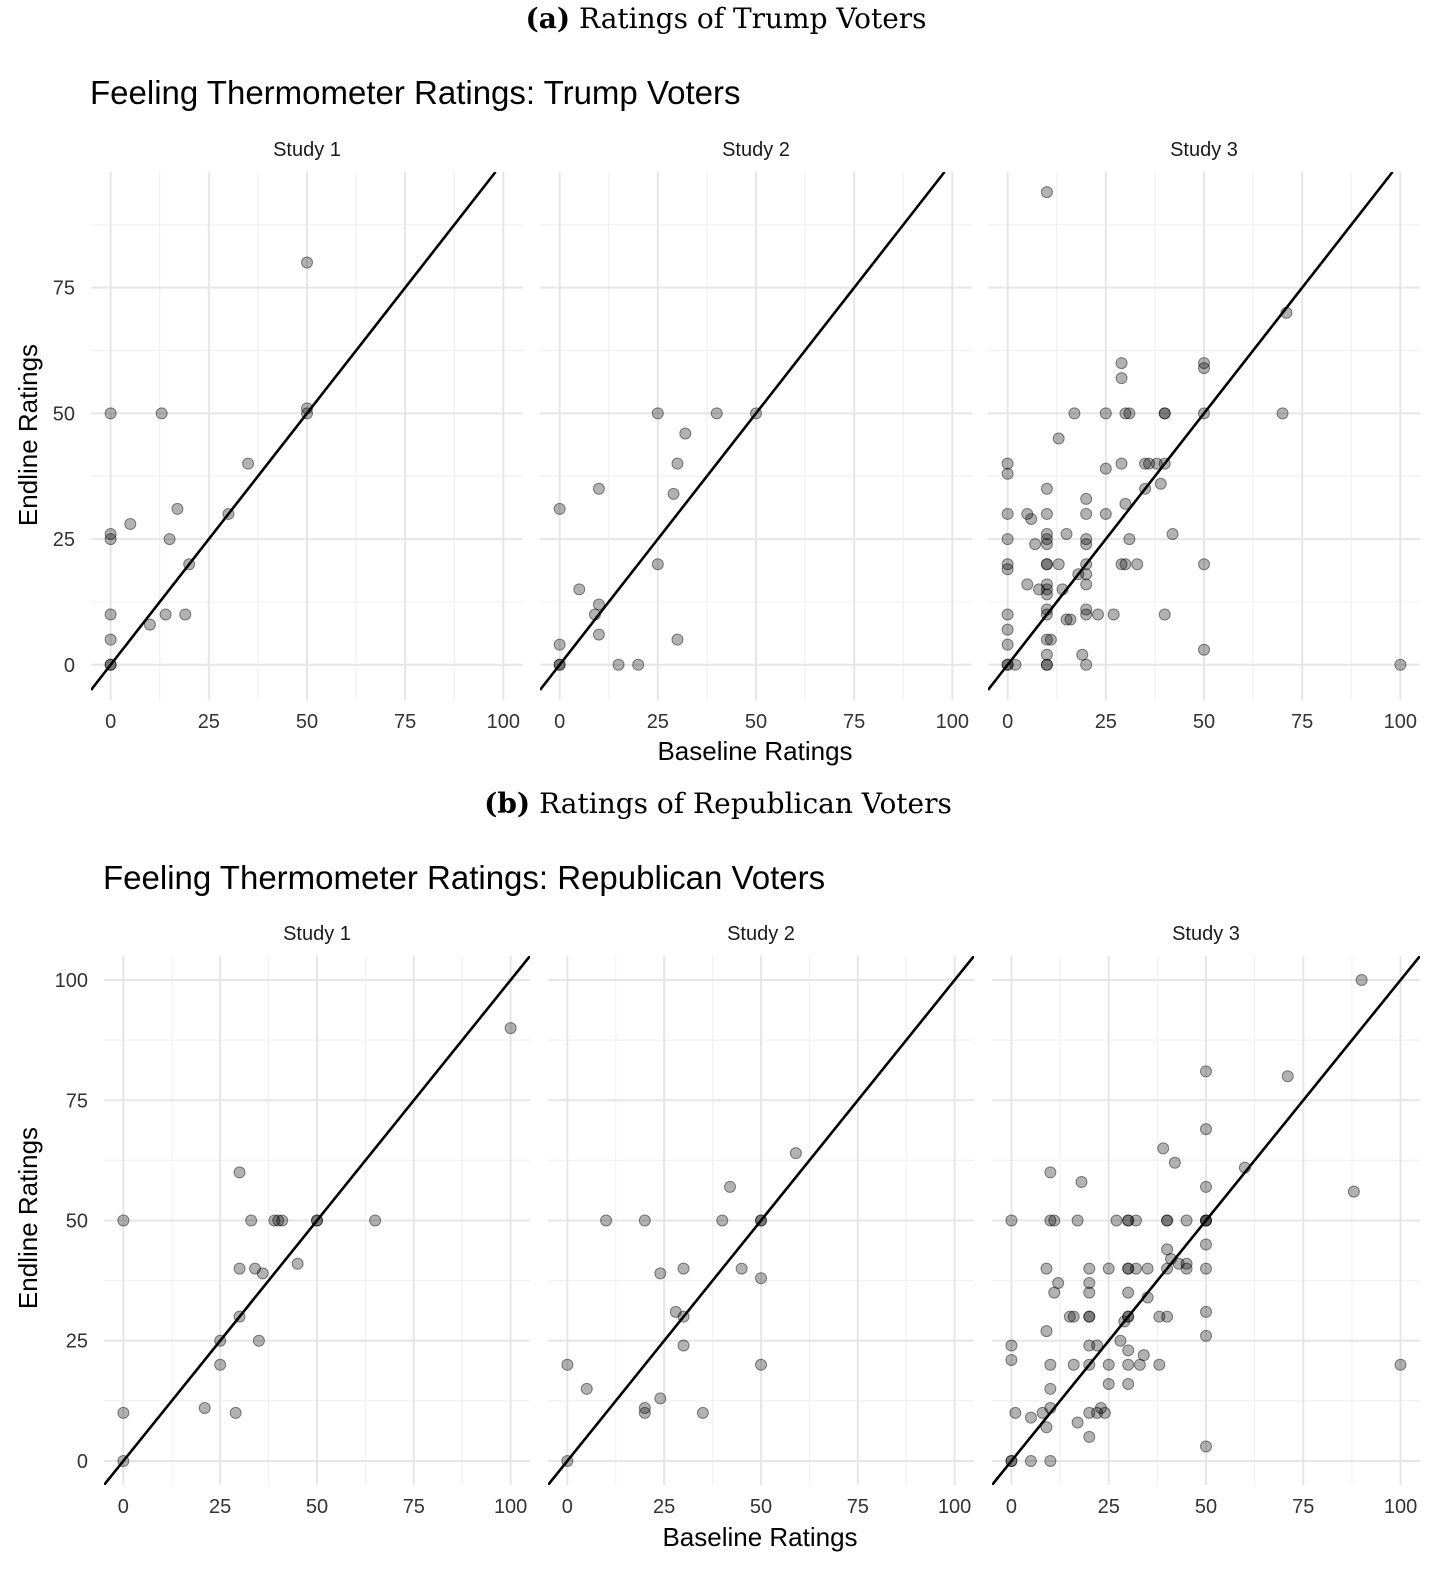  Describe the element at coordinates (658, 722) in the screenshot. I see `x-tick-label: 25` at that location.